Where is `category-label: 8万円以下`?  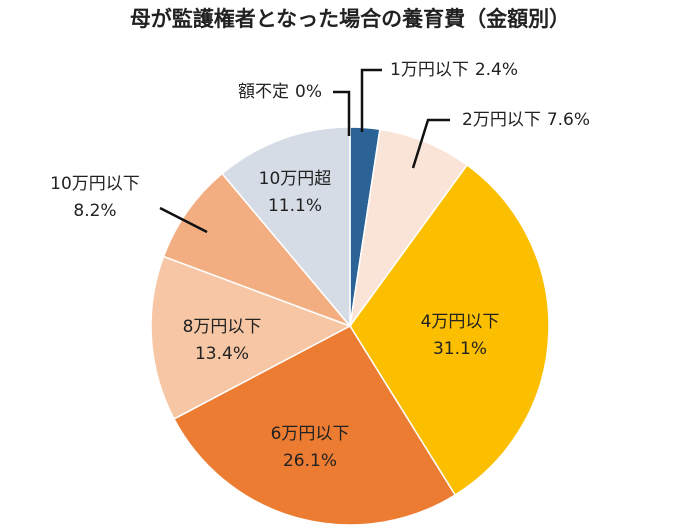
category-label: 8万円以下 is located at coordinates (222, 327).